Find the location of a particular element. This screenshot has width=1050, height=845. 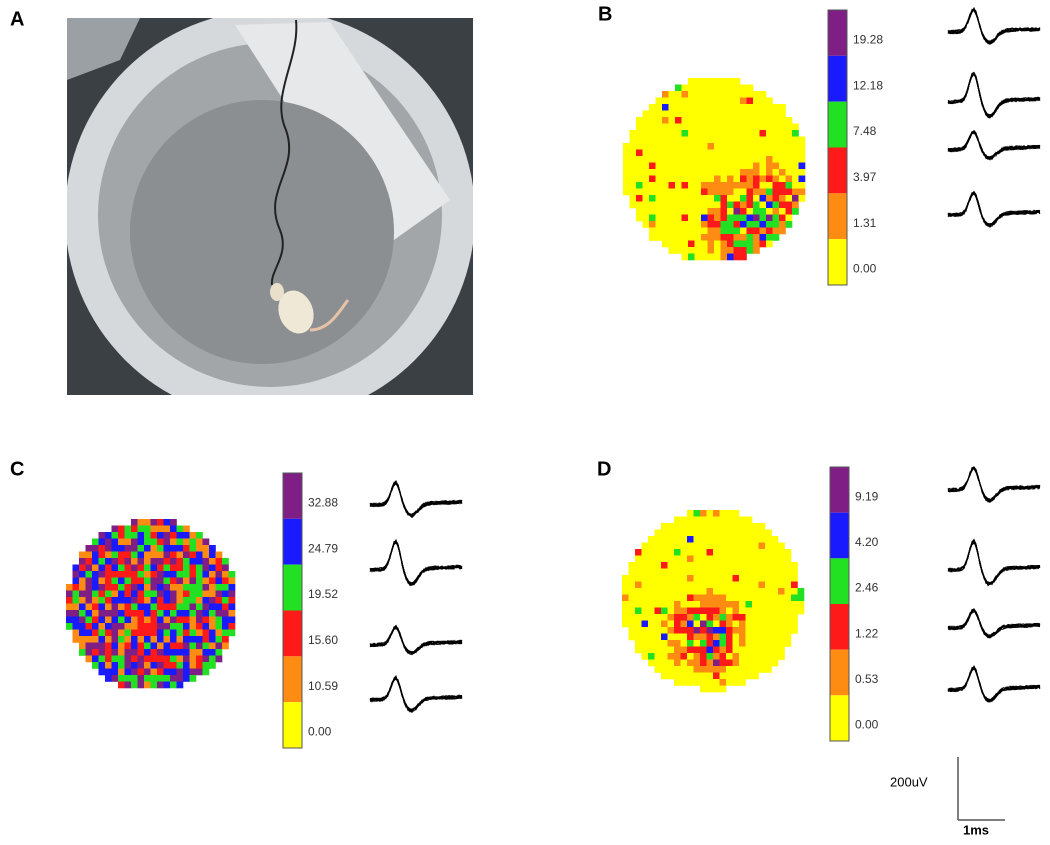

panel-label: C is located at coordinates (17, 469).